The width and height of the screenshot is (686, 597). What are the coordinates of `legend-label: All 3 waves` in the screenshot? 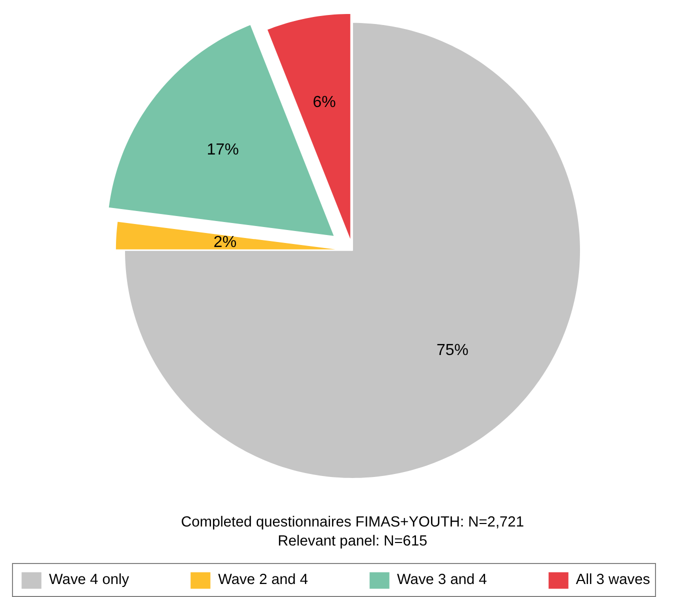 It's located at (613, 580).